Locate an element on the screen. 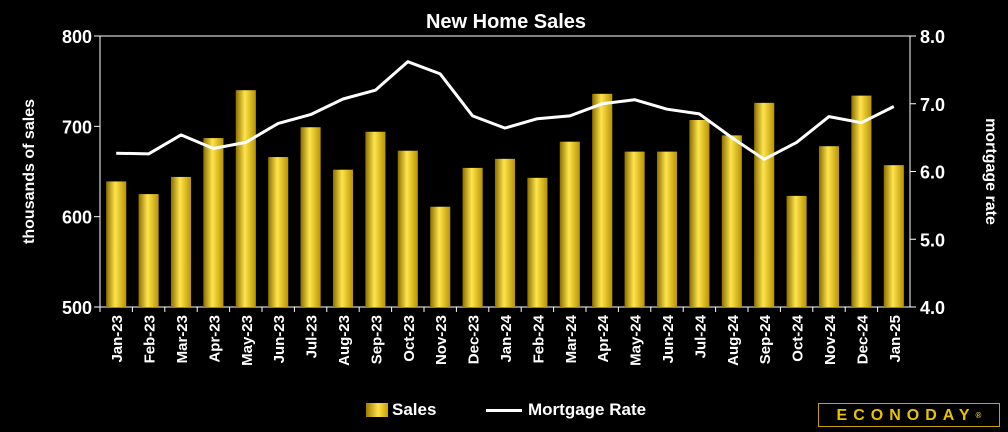  legend-label-mortgage-rate: Mortgage Rate is located at coordinates (587, 409).